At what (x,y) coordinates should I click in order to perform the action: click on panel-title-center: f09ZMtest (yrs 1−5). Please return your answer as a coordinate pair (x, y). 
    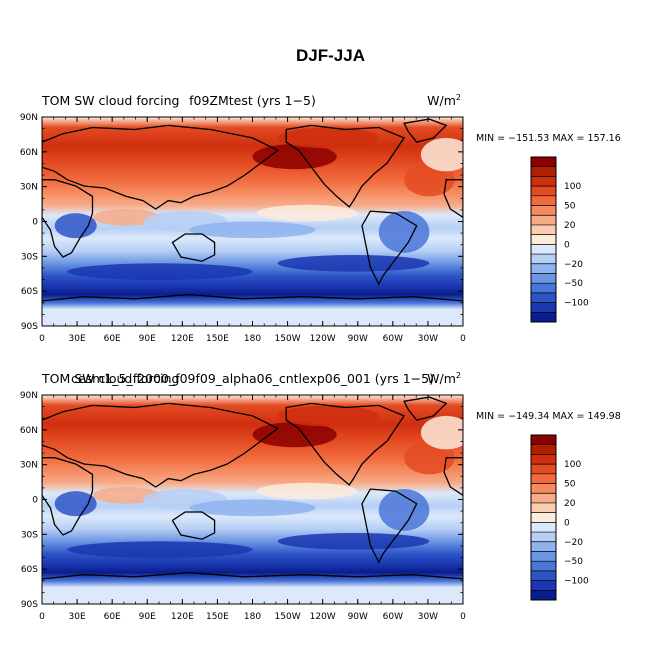
    Looking at the image, I should click on (252, 100).